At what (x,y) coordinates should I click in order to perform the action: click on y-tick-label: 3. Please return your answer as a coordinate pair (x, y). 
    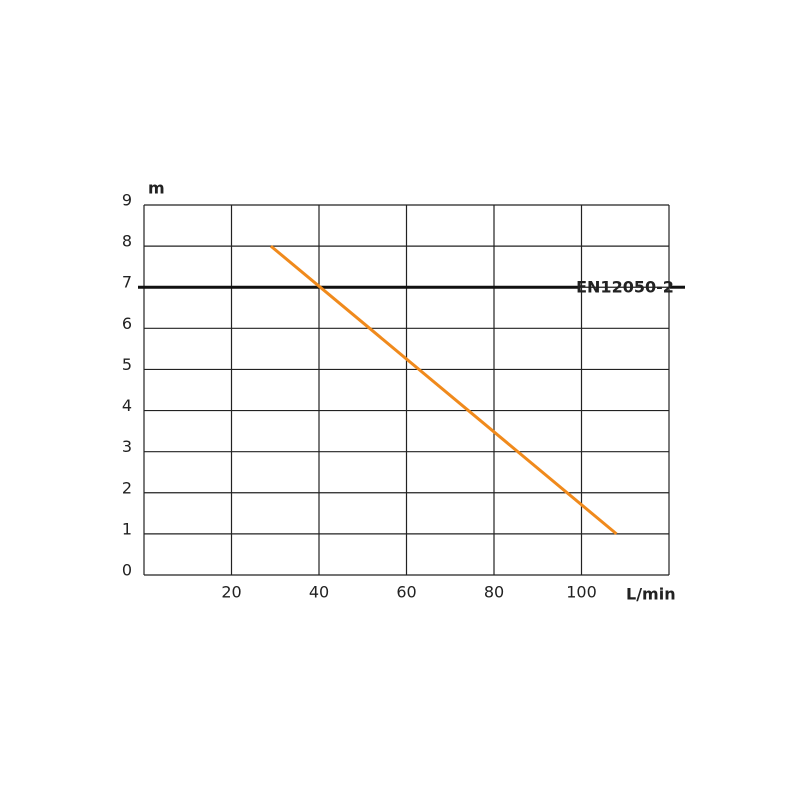
    Looking at the image, I should click on (127, 446).